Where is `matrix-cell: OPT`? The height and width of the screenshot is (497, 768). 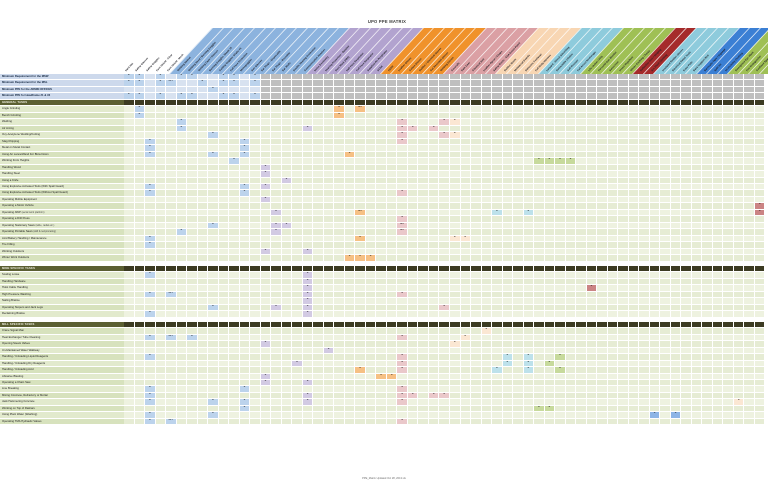 matrix-cell: OPT is located at coordinates (360, 109).